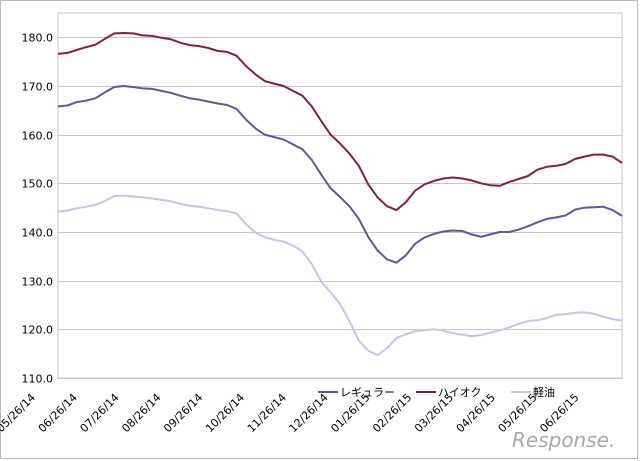 The image size is (640, 461). What do you see at coordinates (58, 413) in the screenshot?
I see `x-tick-label: 06/26/14` at bounding box center [58, 413].